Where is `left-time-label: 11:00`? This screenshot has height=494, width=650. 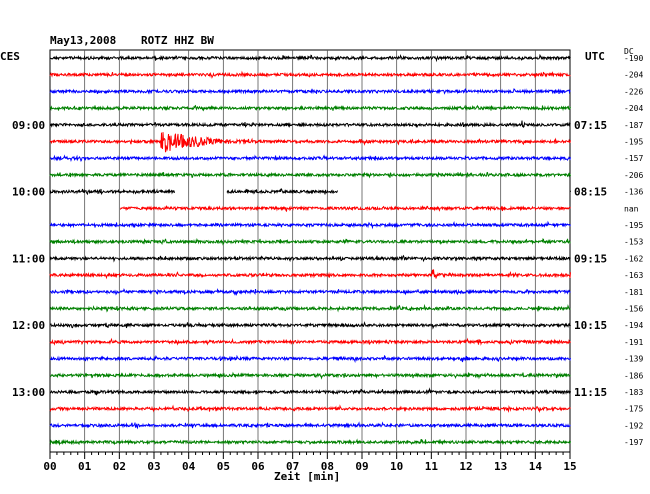 left-time-label: 11:00 is located at coordinates (28, 258).